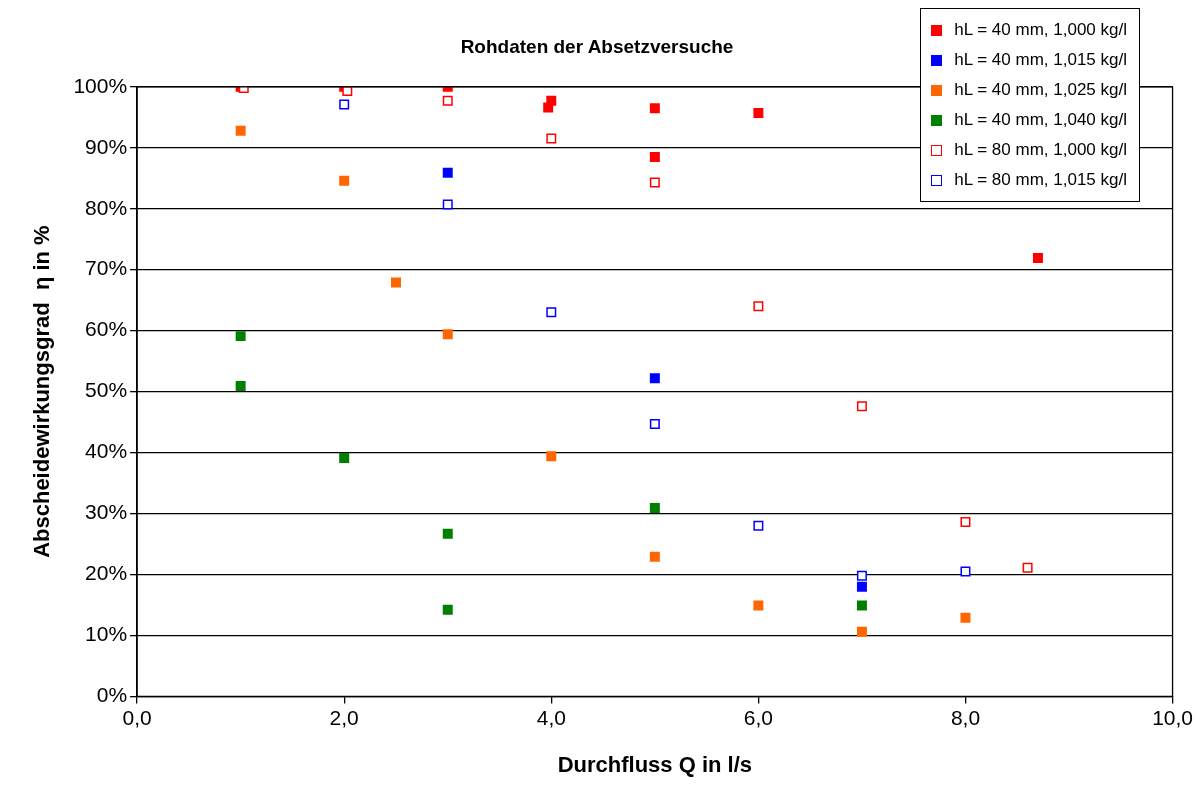 The height and width of the screenshot is (801, 1204). I want to click on y-tick-label: 100%, so click(100, 85).